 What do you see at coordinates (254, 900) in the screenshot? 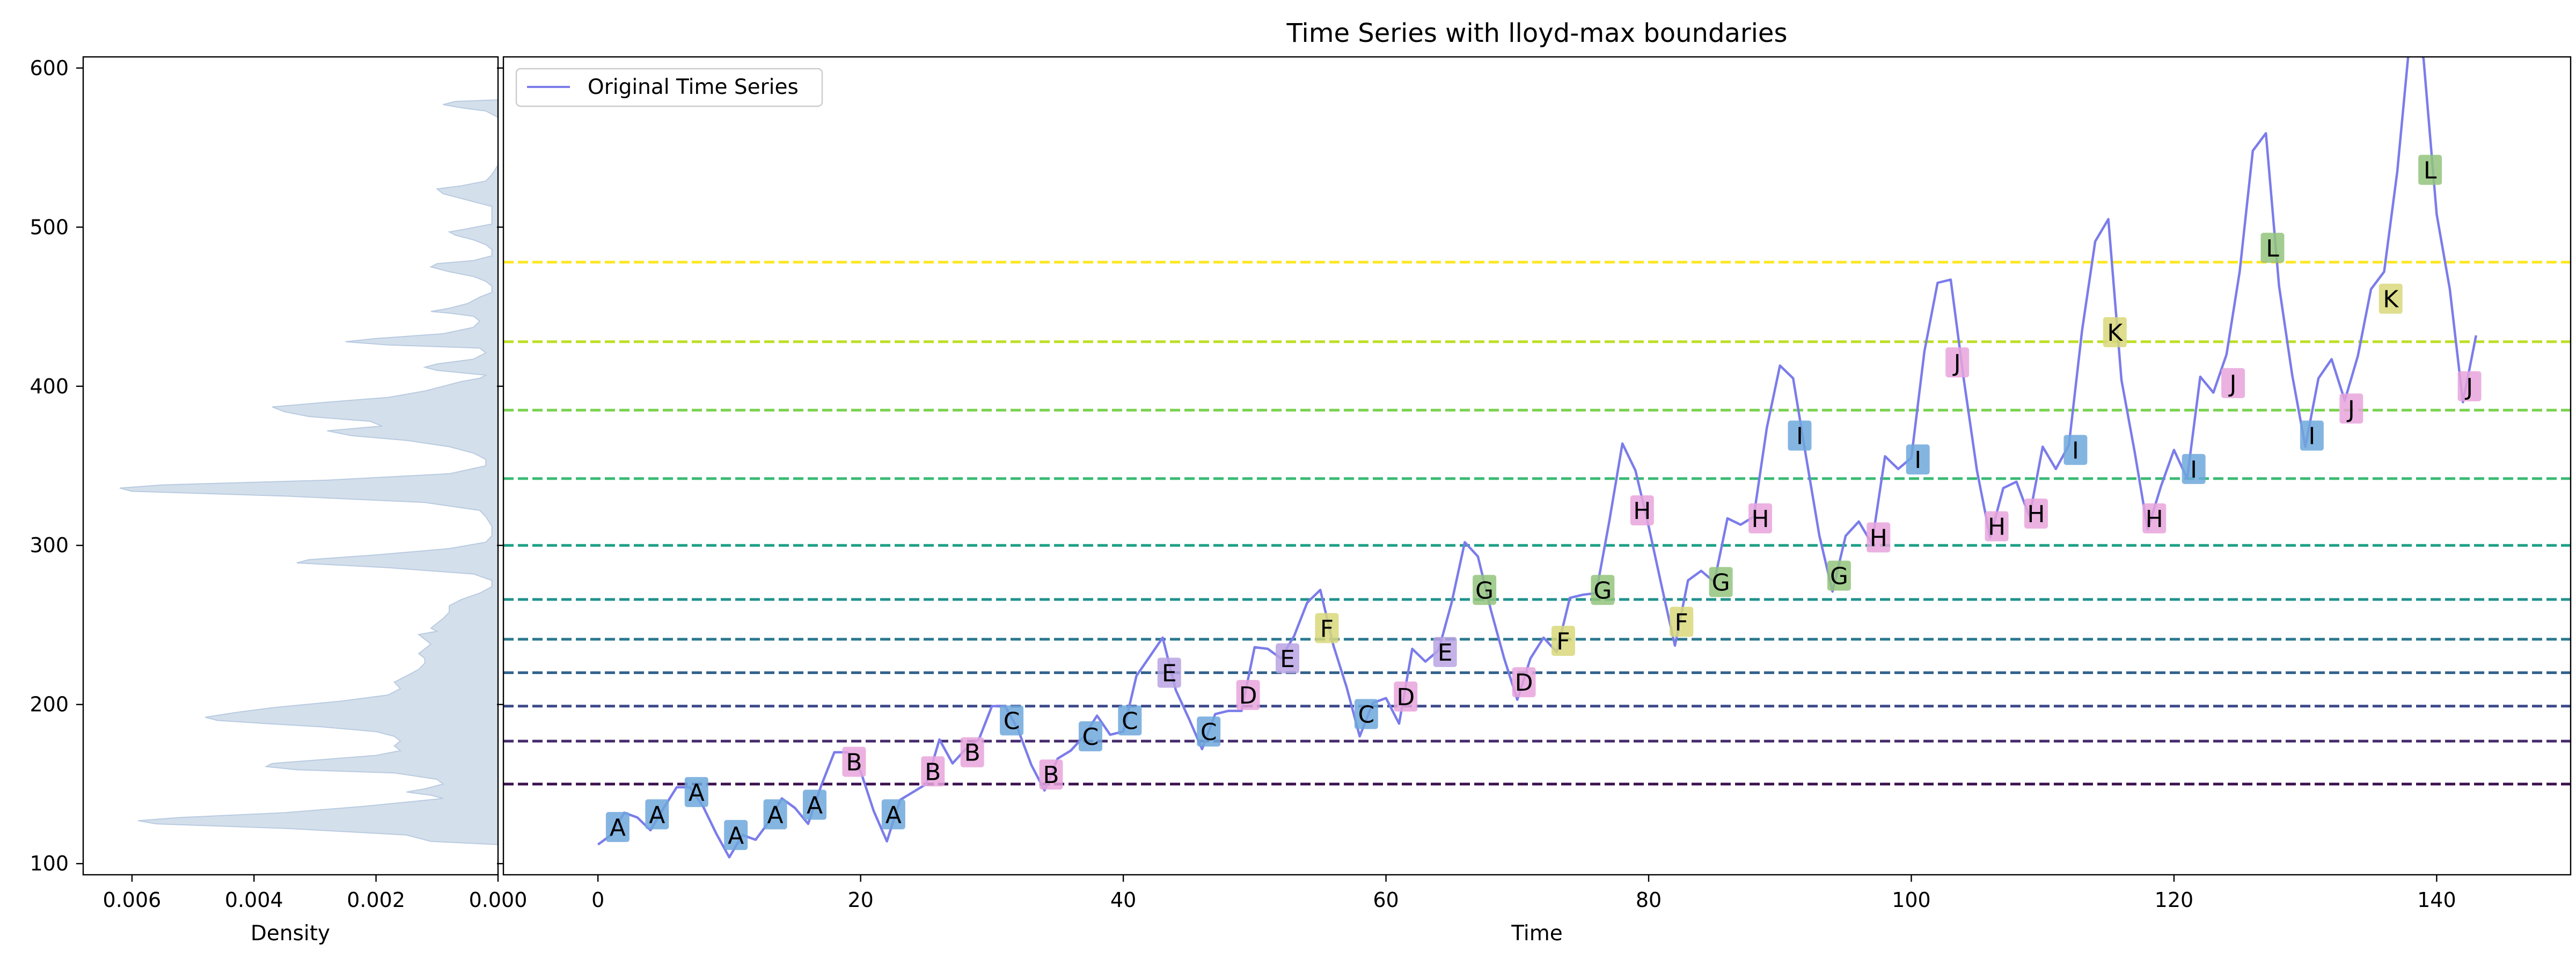
I see `density-x-tick-label: 0.004` at bounding box center [254, 900].